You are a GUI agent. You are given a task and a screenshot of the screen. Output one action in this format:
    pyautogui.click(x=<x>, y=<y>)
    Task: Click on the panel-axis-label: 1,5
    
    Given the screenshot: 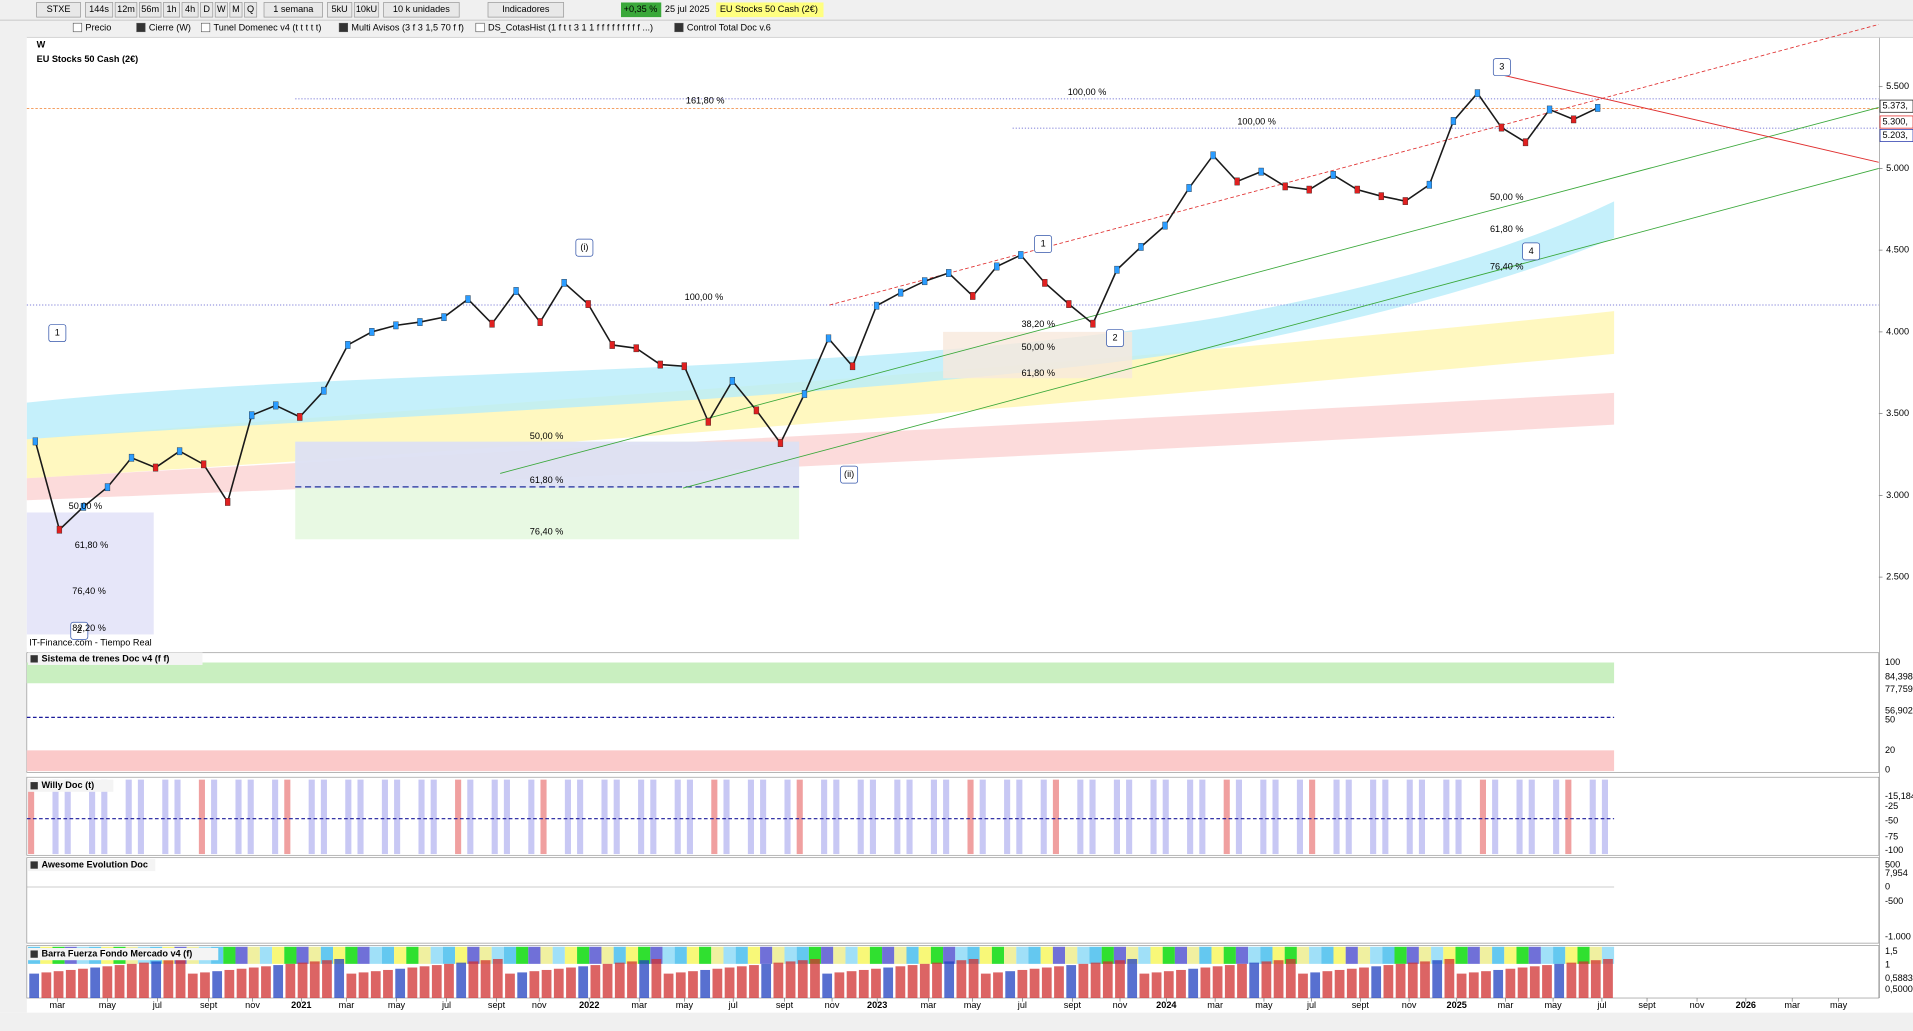 What is the action you would take?
    pyautogui.click(x=1891, y=951)
    